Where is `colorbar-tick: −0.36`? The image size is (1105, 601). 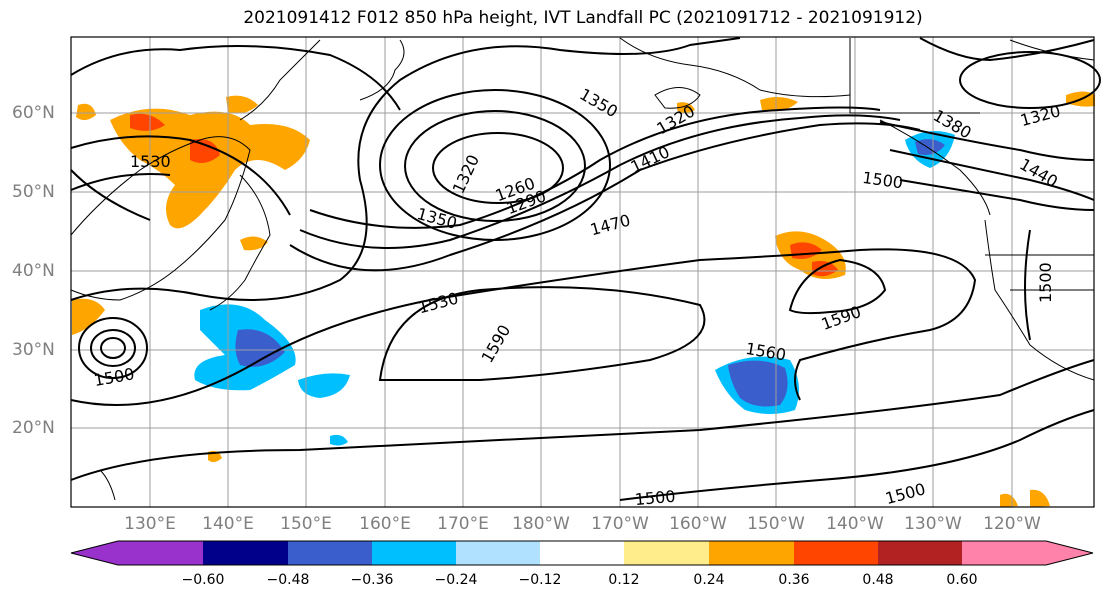
colorbar-tick: −0.36 is located at coordinates (372, 580).